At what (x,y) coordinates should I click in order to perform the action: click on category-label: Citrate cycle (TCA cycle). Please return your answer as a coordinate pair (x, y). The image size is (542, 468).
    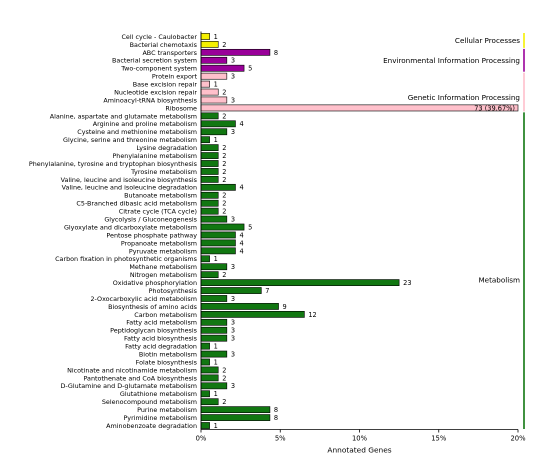
    Looking at the image, I should click on (158, 212).